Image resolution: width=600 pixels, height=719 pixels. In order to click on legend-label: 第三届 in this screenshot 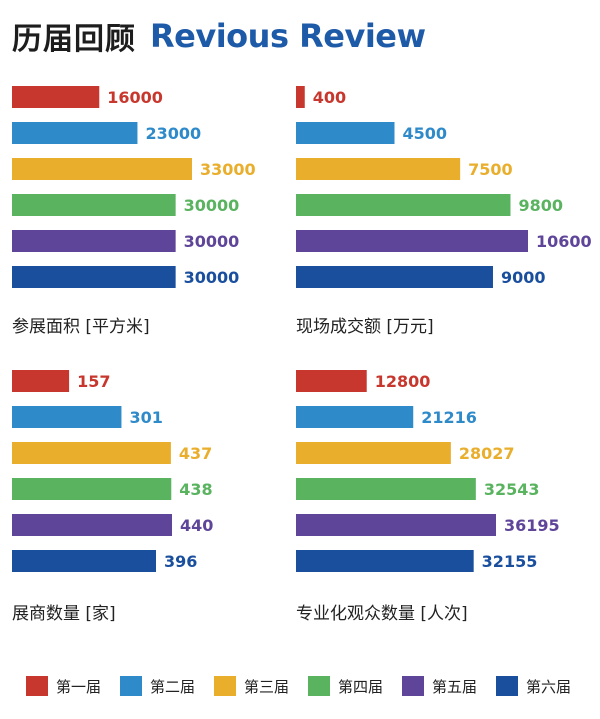, I will do `click(267, 686)`.